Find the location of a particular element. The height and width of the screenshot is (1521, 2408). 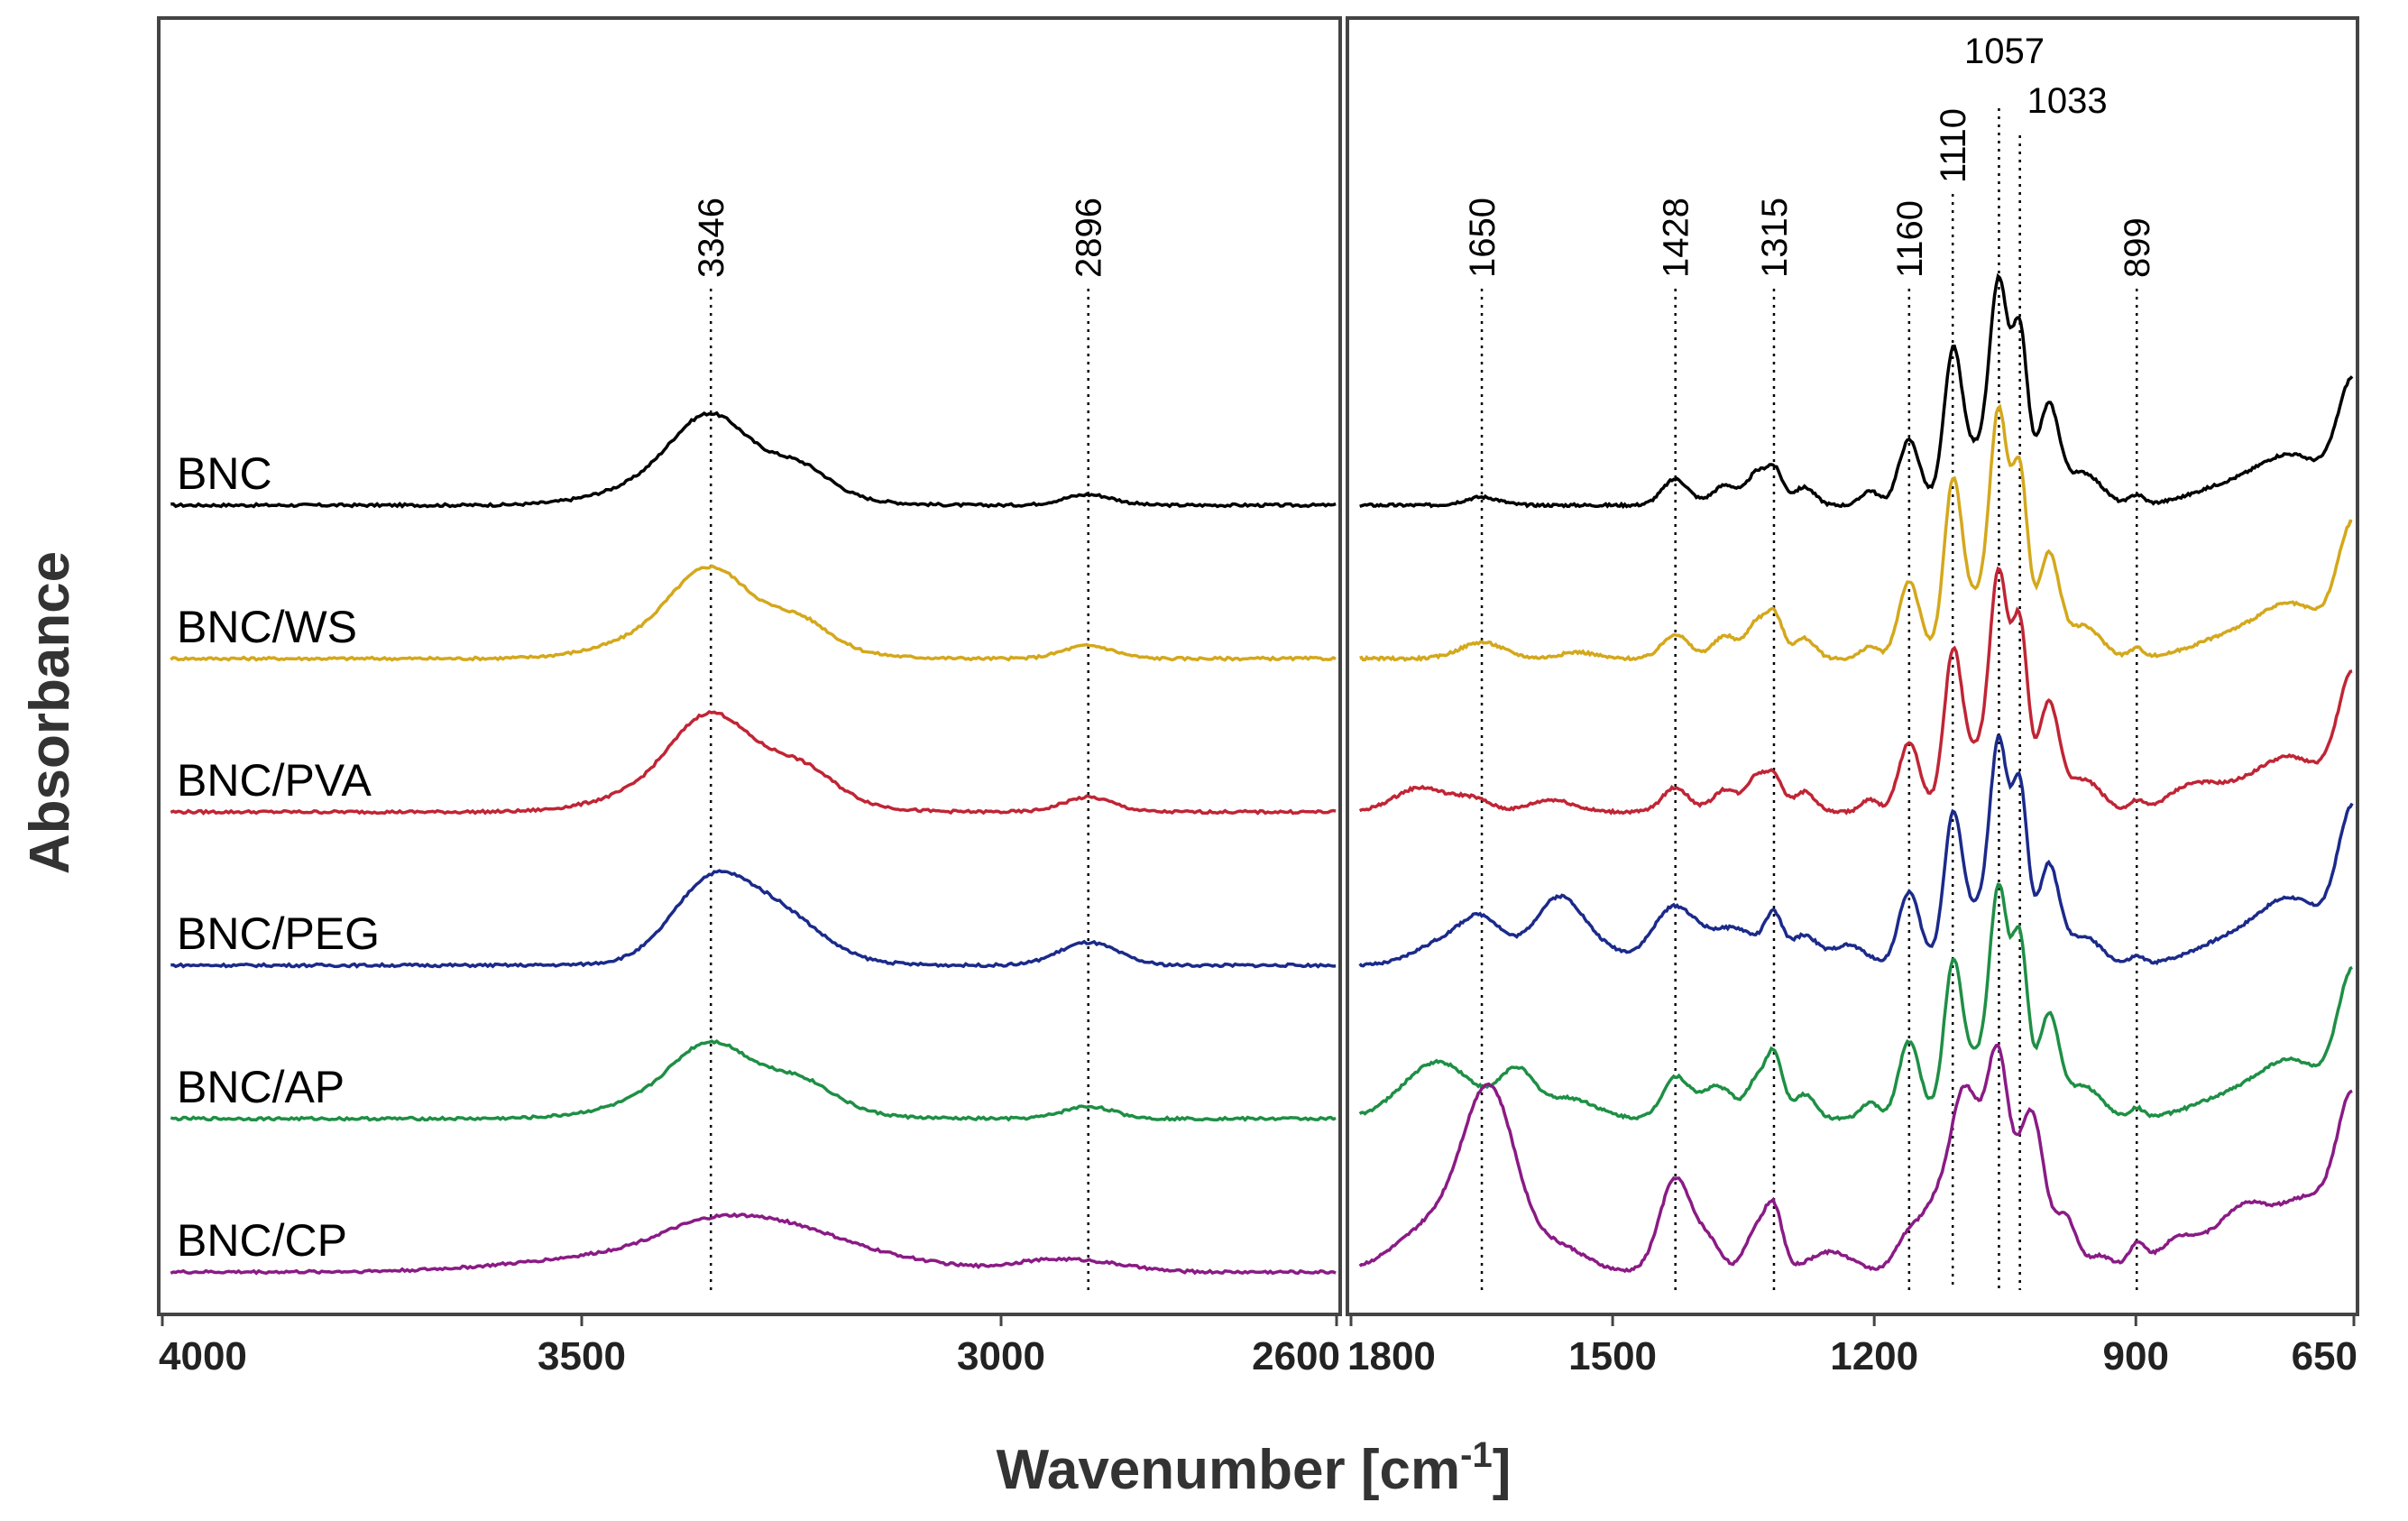

peak-label: 1315 is located at coordinates (1775, 238).